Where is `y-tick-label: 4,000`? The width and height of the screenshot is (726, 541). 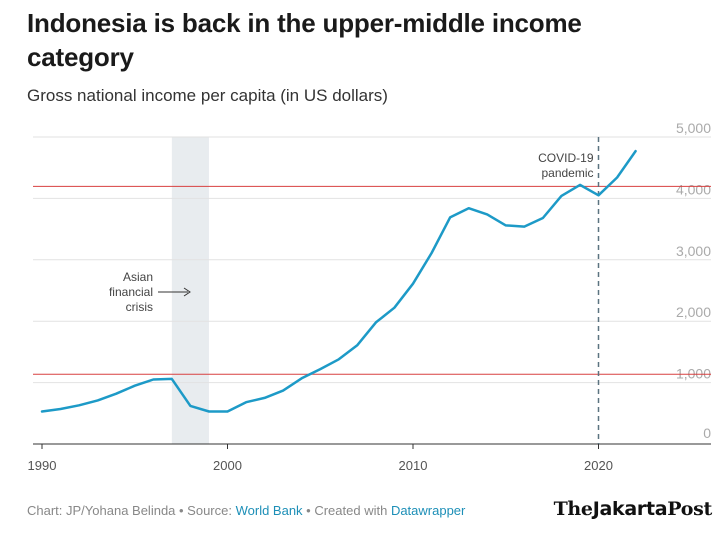
y-tick-label: 4,000 is located at coordinates (693, 189).